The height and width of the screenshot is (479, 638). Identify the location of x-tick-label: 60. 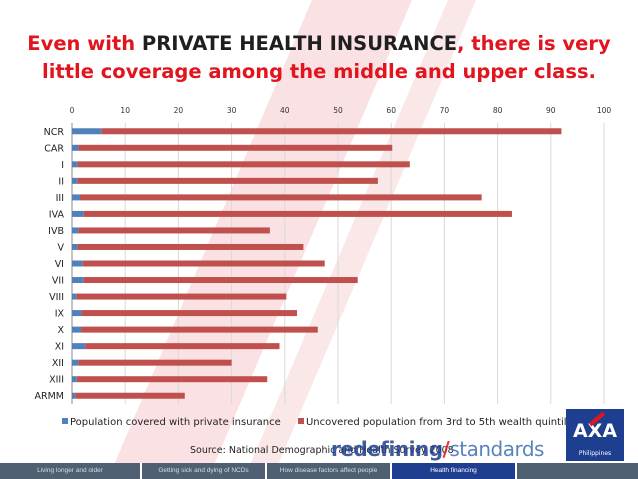
(391, 110).